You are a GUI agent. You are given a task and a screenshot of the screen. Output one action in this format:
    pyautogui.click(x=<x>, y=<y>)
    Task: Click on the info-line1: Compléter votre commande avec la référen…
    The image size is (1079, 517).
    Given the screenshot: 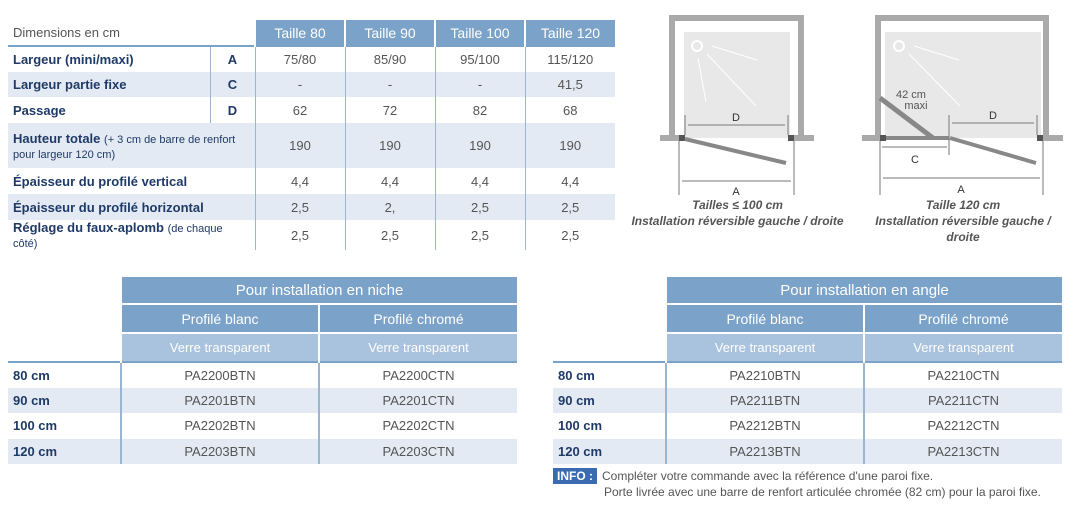 What is the action you would take?
    pyautogui.click(x=768, y=476)
    